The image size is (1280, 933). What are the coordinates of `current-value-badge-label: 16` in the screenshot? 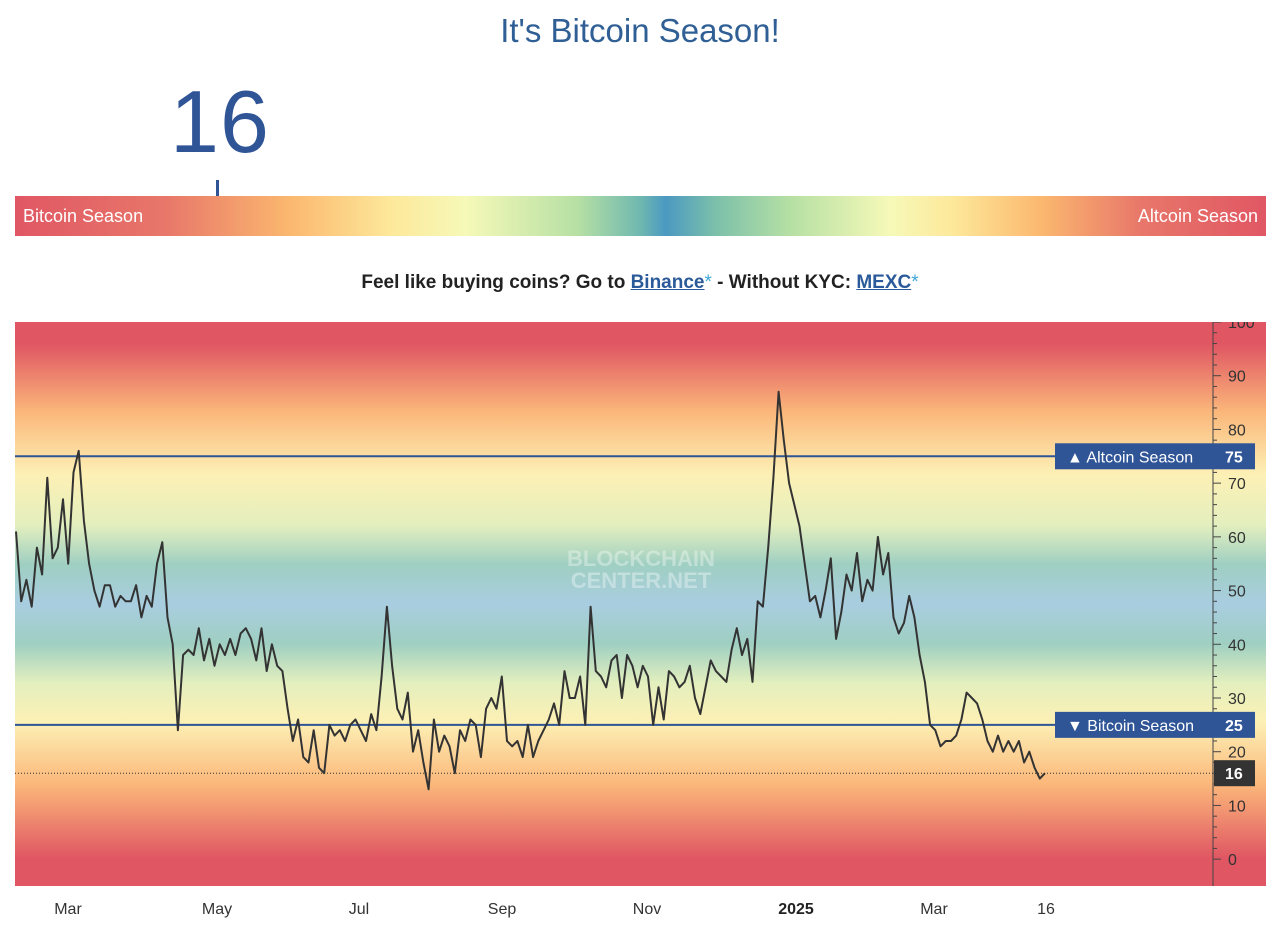 It's located at (1234, 774).